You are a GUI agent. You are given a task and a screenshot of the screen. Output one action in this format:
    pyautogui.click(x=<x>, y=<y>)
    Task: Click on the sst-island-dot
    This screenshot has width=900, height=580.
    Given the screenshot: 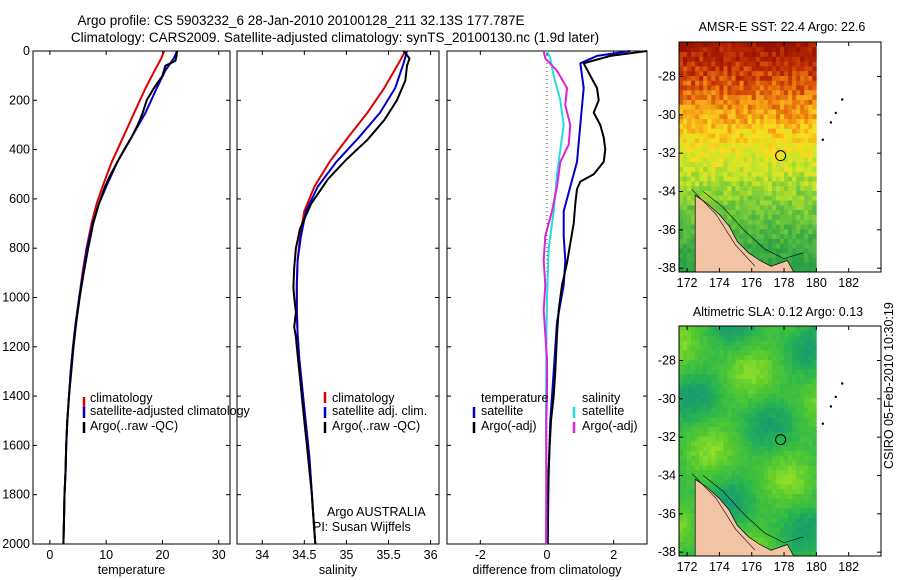 What is the action you would take?
    pyautogui.click(x=835, y=113)
    